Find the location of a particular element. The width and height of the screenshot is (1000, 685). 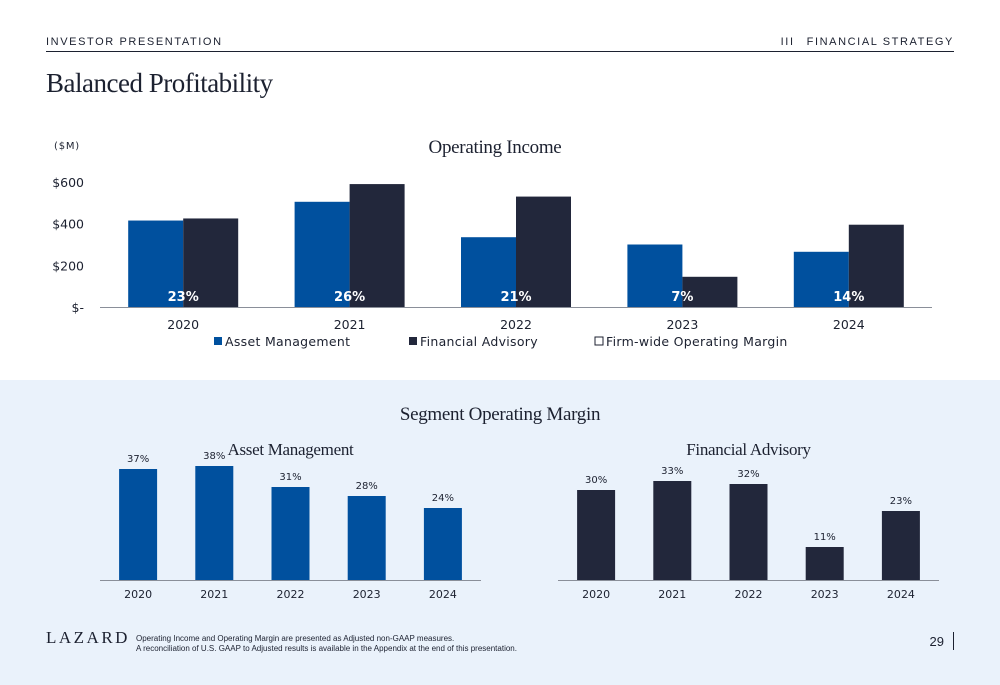

company-logo: LAZARD is located at coordinates (88, 637).